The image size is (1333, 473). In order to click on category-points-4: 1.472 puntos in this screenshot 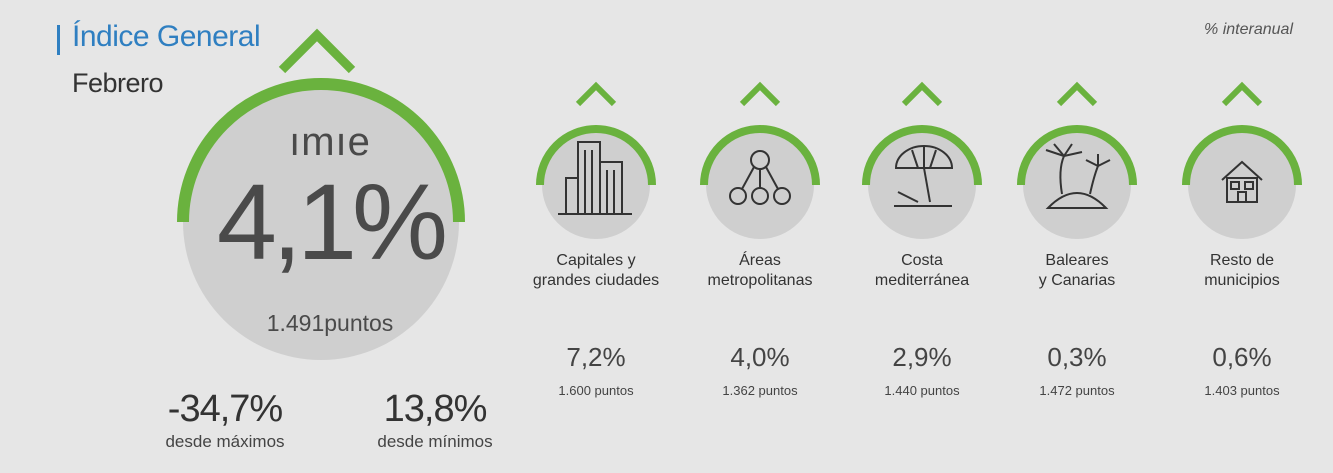, I will do `click(1077, 390)`.